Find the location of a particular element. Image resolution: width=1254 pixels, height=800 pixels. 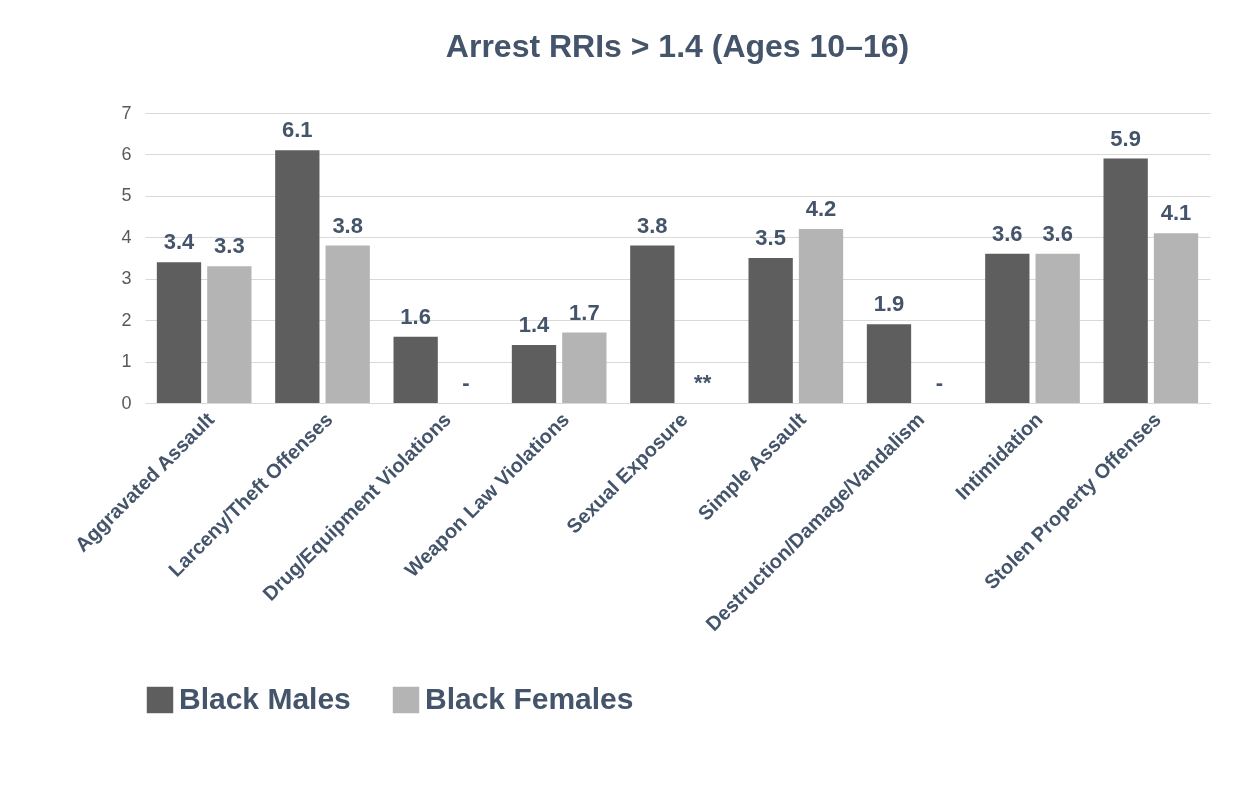

y-tick-label: 7 is located at coordinates (126, 112).